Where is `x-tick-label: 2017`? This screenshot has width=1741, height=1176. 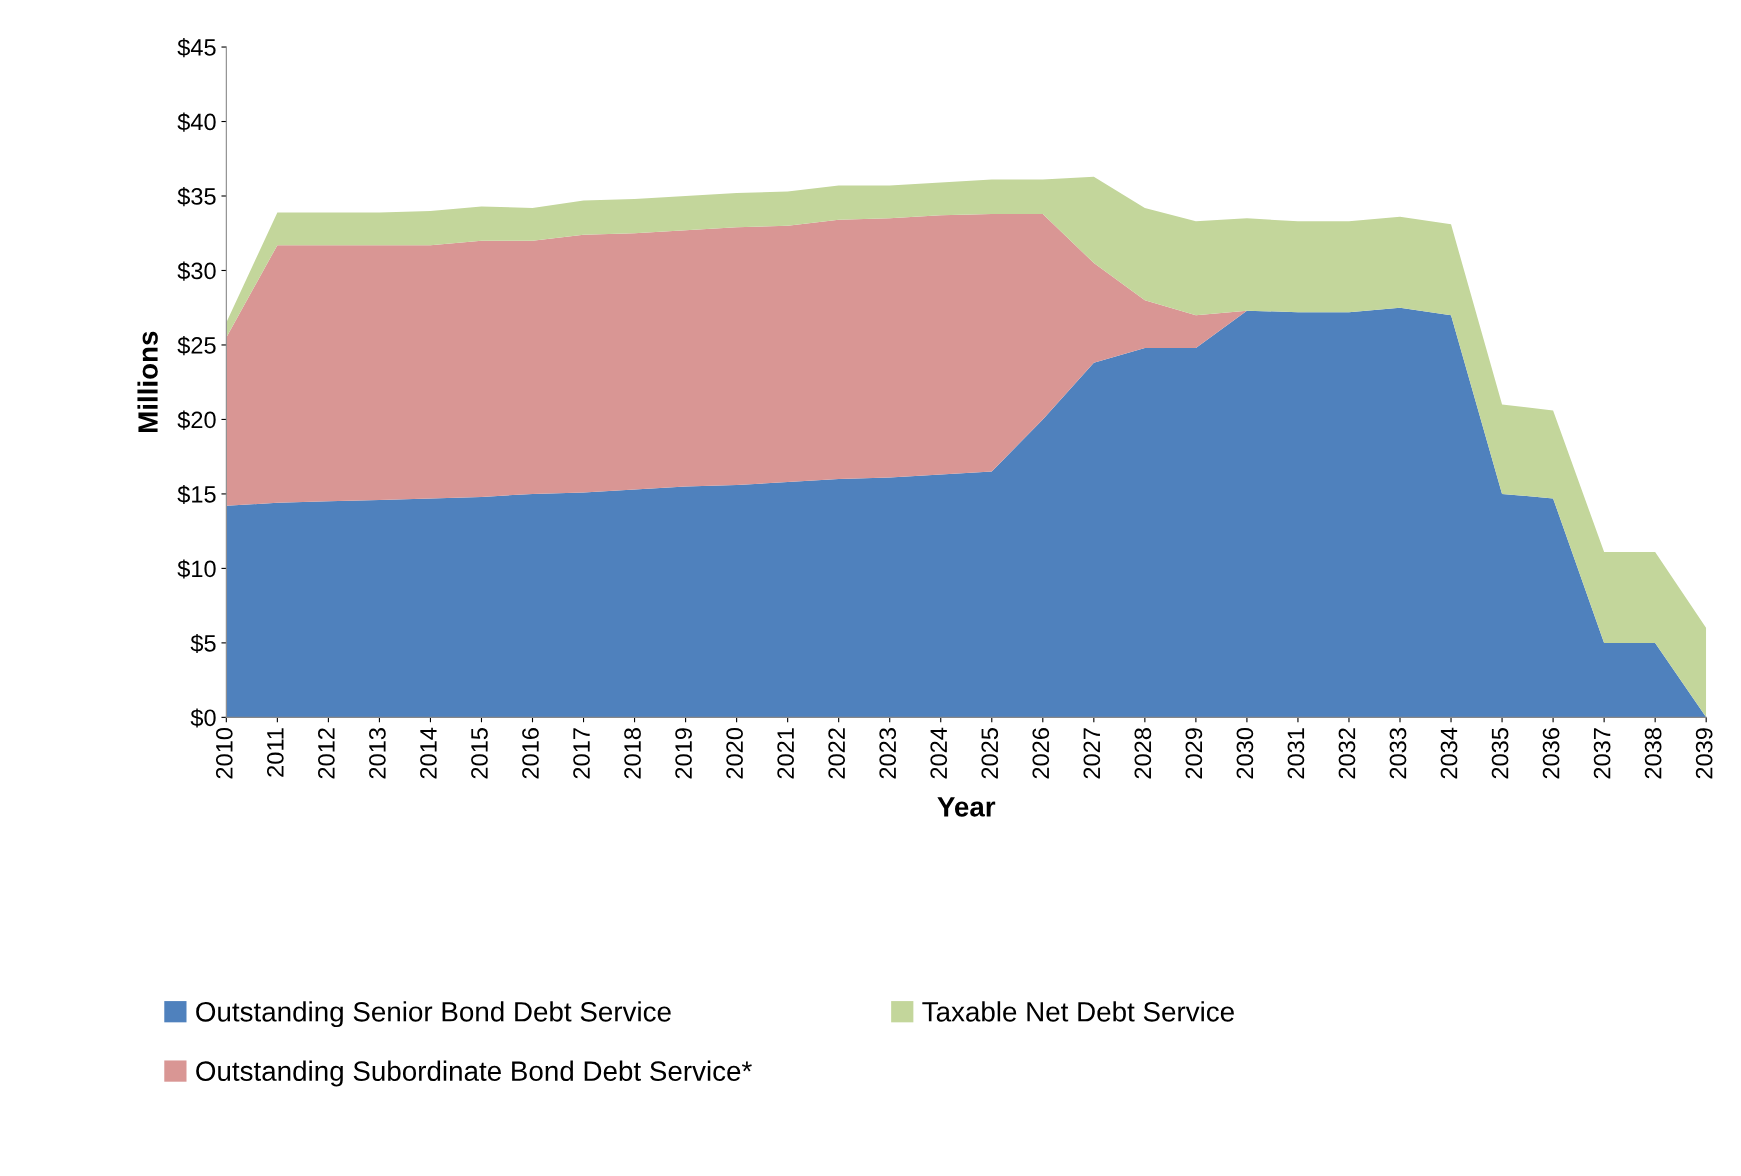
x-tick-label: 2017 is located at coordinates (581, 753).